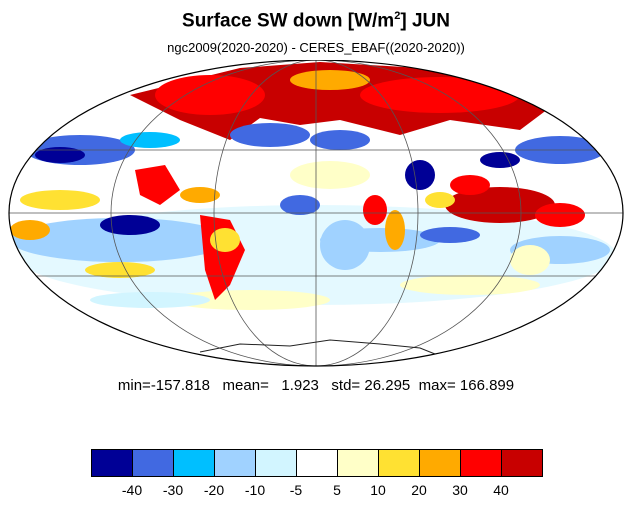 This screenshot has height=505, width=632. I want to click on colorbar-tick-label: 40, so click(501, 490).